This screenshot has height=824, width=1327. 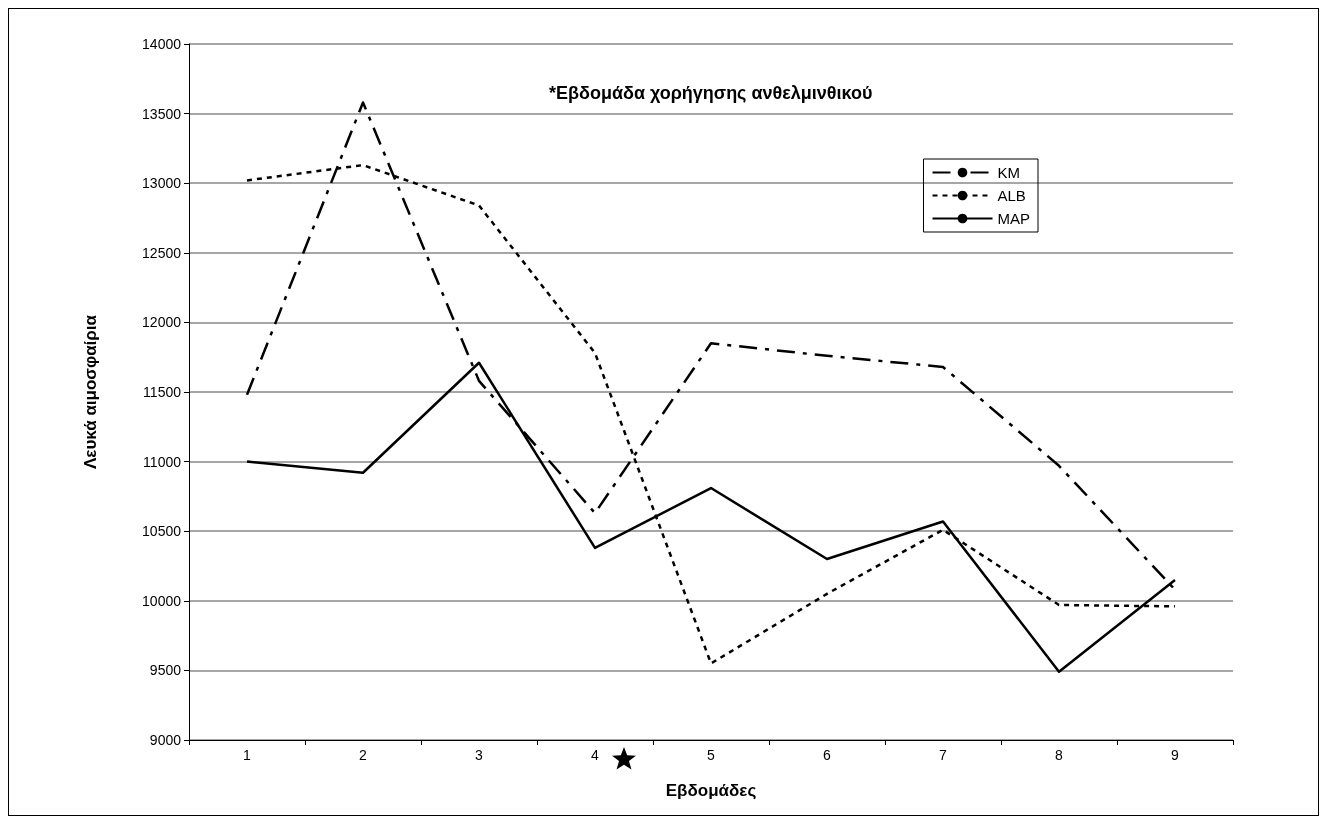 I want to click on y-tick-label: 9500, so click(x=165, y=670).